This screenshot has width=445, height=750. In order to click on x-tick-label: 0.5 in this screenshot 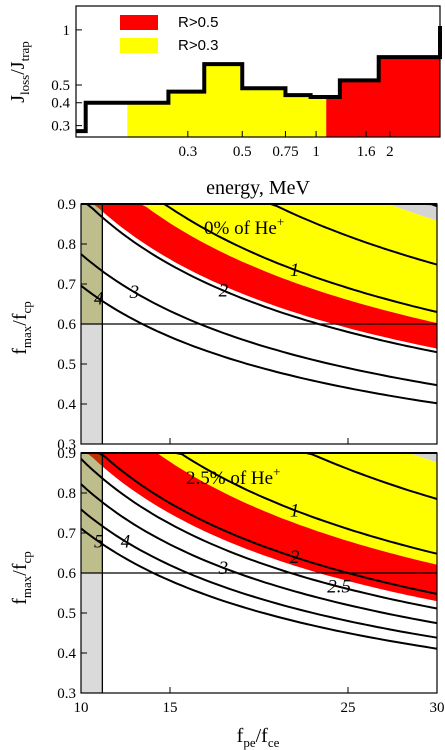, I will do `click(242, 152)`.